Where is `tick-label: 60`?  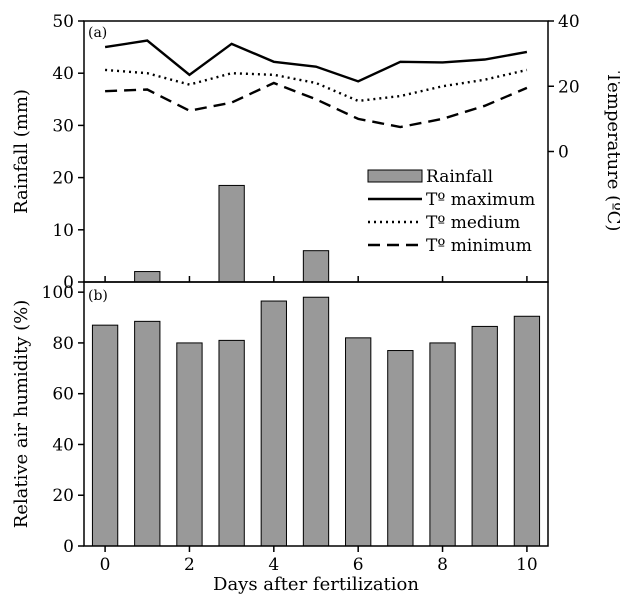 tick-label: 60 is located at coordinates (63, 395).